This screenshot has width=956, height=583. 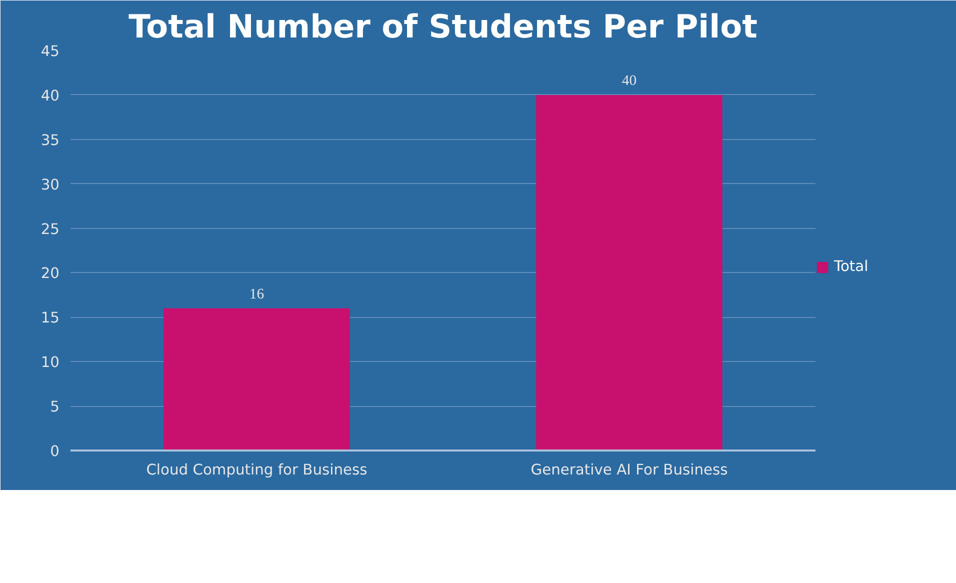 I want to click on y-tick-label: 15, so click(x=50, y=318).